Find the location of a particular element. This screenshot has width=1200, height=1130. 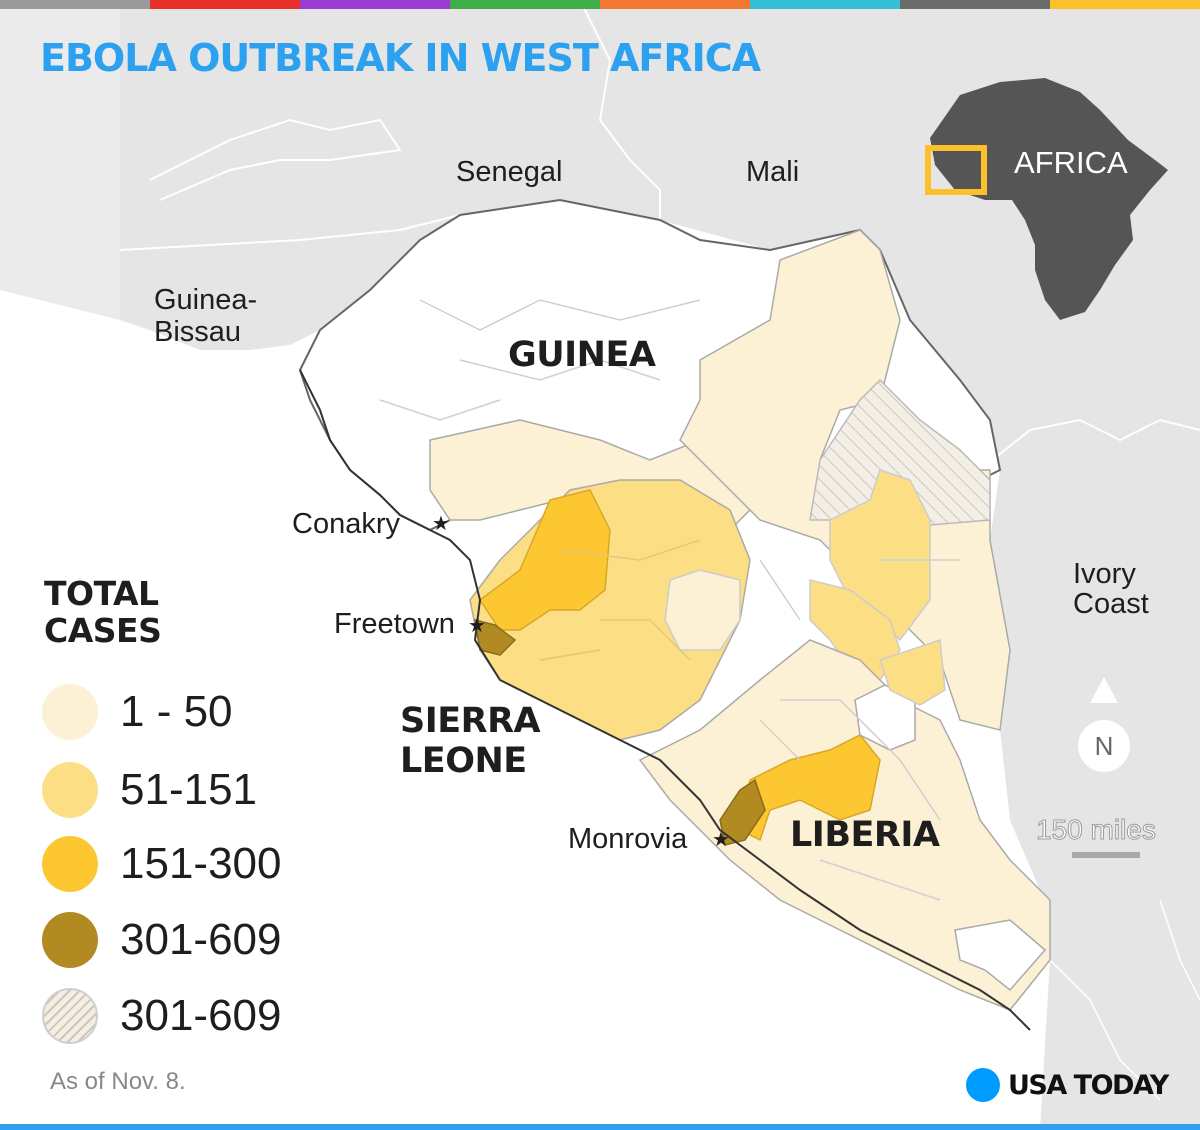

land-east is located at coordinates (1100, 905).